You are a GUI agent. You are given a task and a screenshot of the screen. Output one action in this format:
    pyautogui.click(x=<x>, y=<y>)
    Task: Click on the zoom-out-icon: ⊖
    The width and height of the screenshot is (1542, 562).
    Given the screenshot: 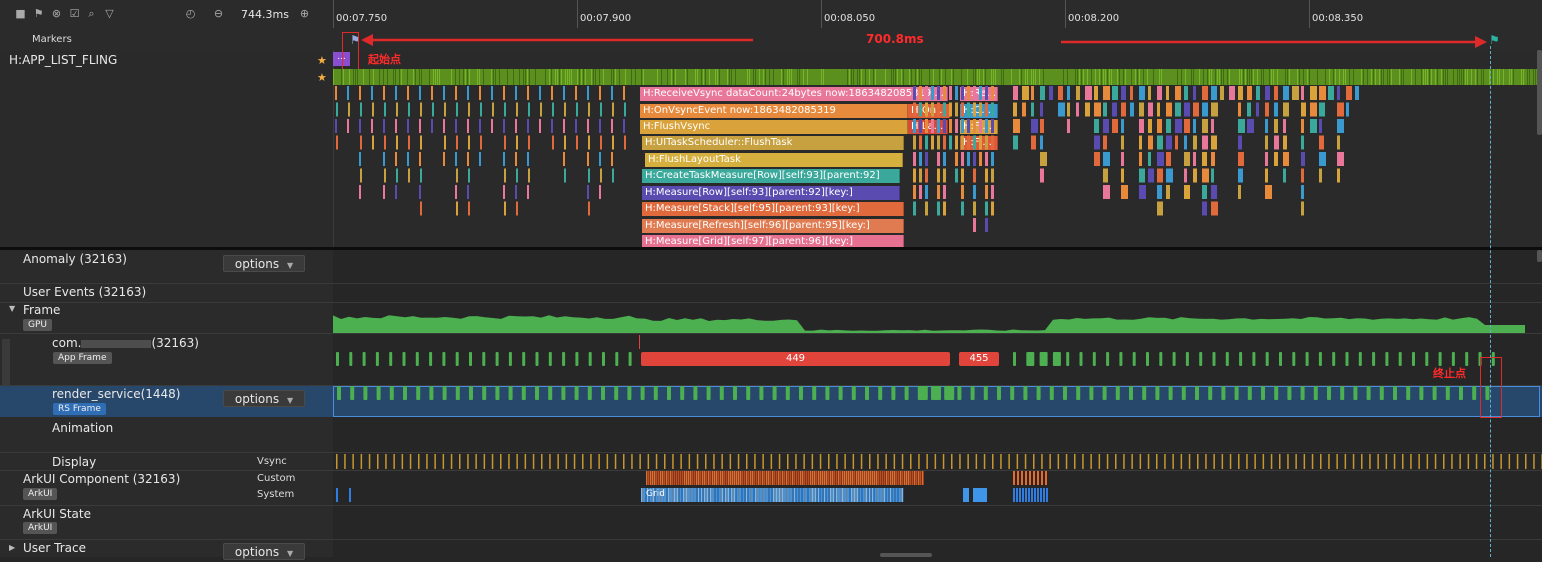 What is the action you would take?
    pyautogui.click(x=218, y=13)
    